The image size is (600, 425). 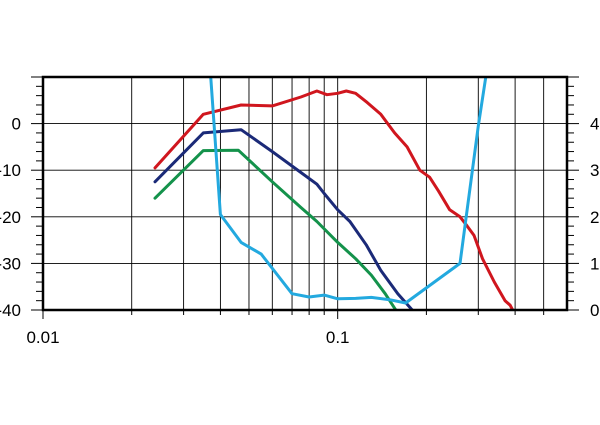 What do you see at coordinates (187, 337) in the screenshot?
I see `x-tick-labels: 0.01 0.1` at bounding box center [187, 337].